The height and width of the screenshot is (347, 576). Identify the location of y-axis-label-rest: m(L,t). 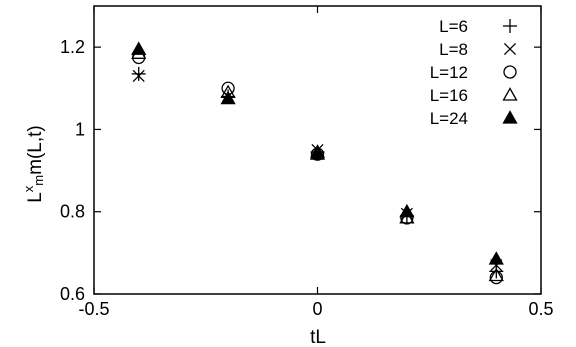
(35, 150).